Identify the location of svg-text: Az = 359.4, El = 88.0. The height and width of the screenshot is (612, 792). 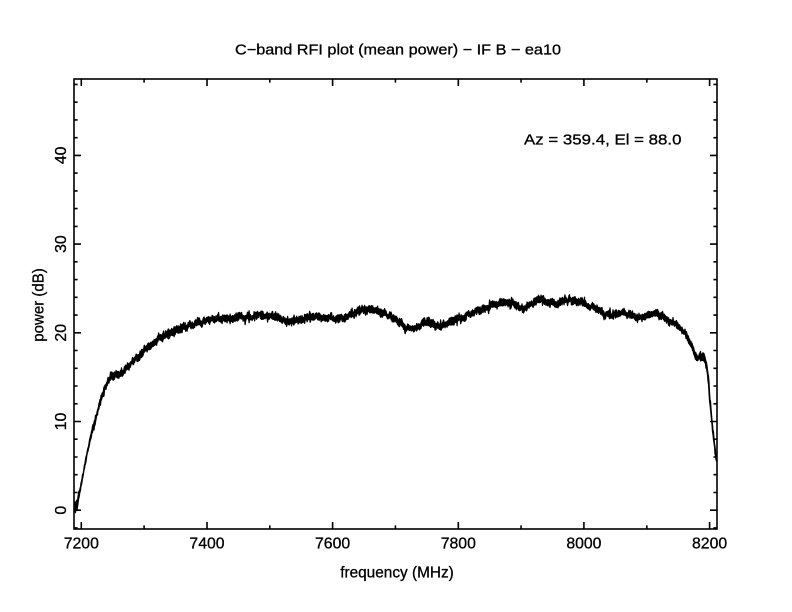
(603, 141).